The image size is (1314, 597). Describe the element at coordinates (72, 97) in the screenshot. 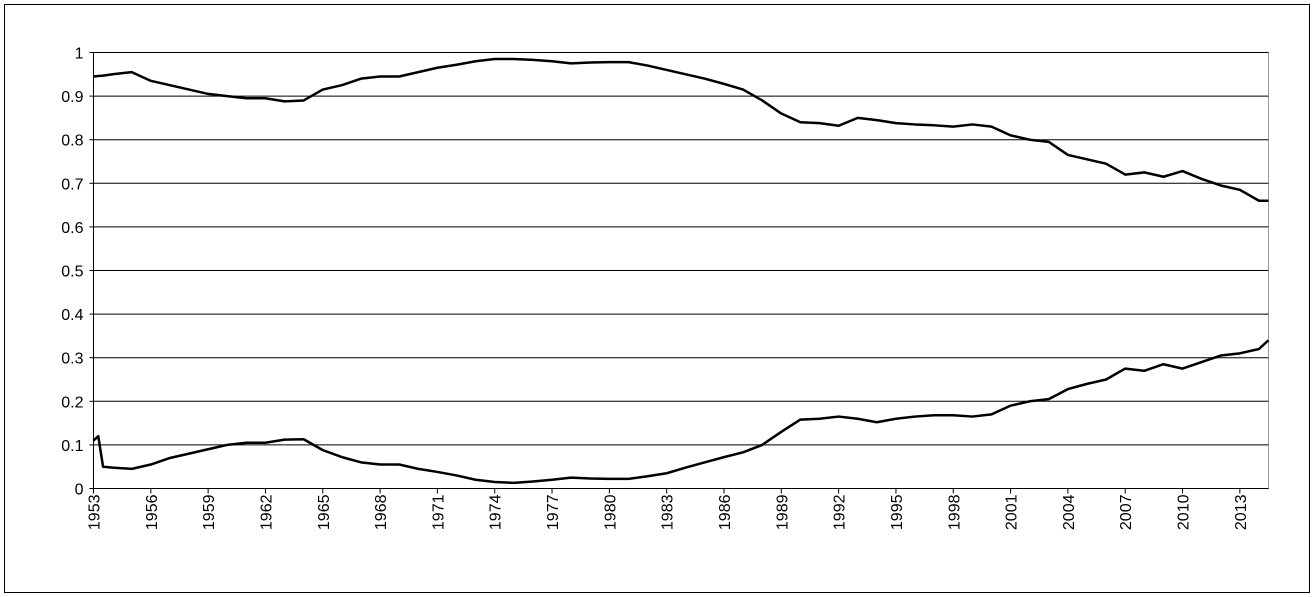

I see `y-tick-label: 0.9` at that location.